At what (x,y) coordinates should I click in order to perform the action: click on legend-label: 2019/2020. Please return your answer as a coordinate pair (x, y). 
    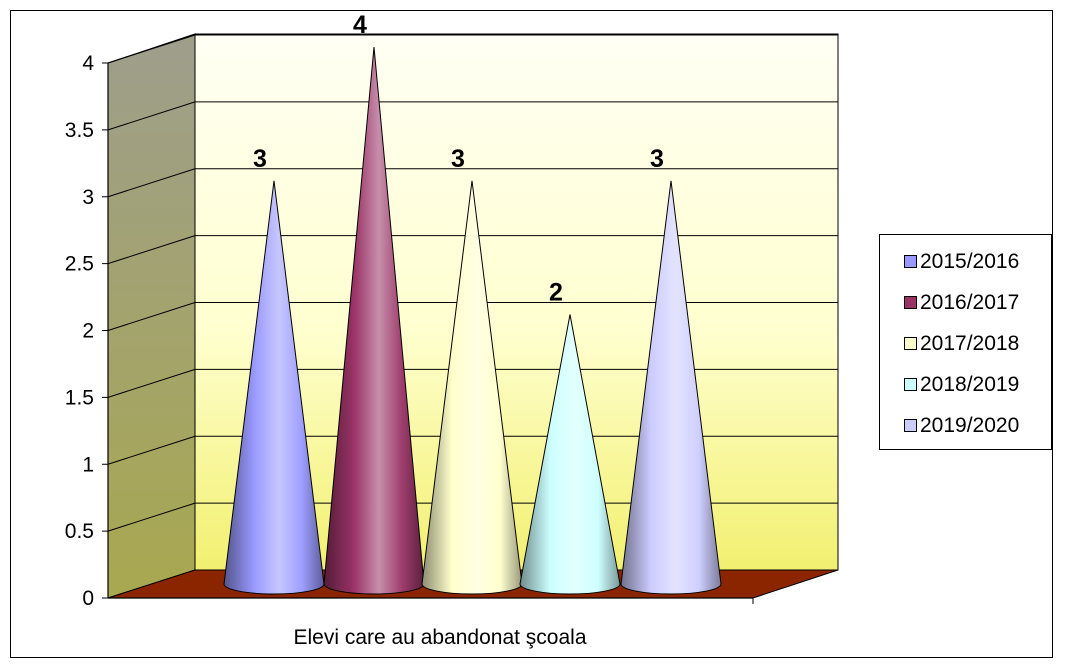
    Looking at the image, I should click on (970, 425).